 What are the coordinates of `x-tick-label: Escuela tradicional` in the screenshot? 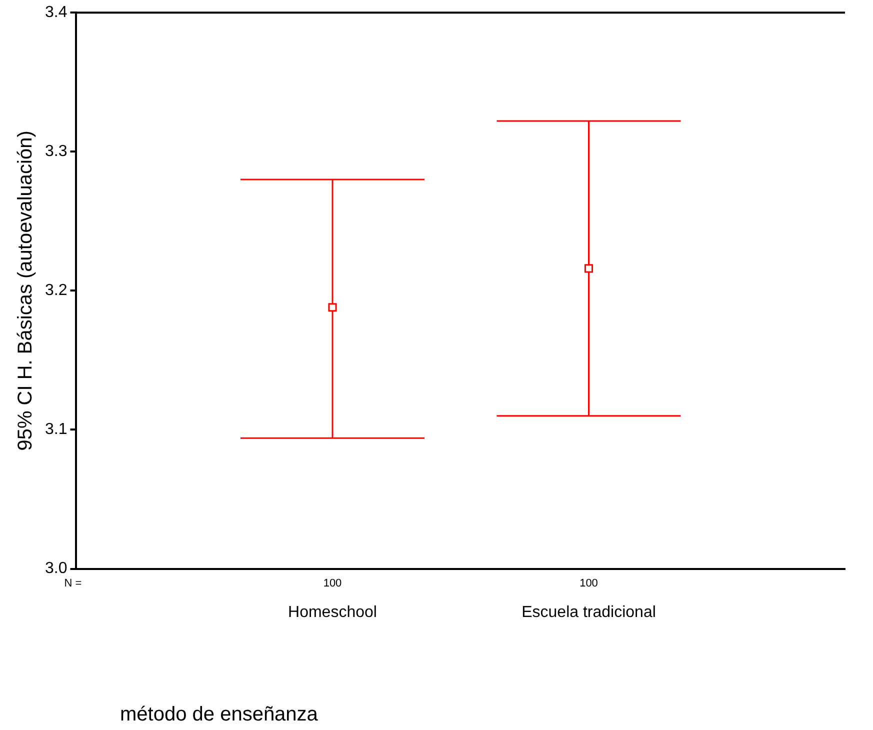 It's located at (589, 612).